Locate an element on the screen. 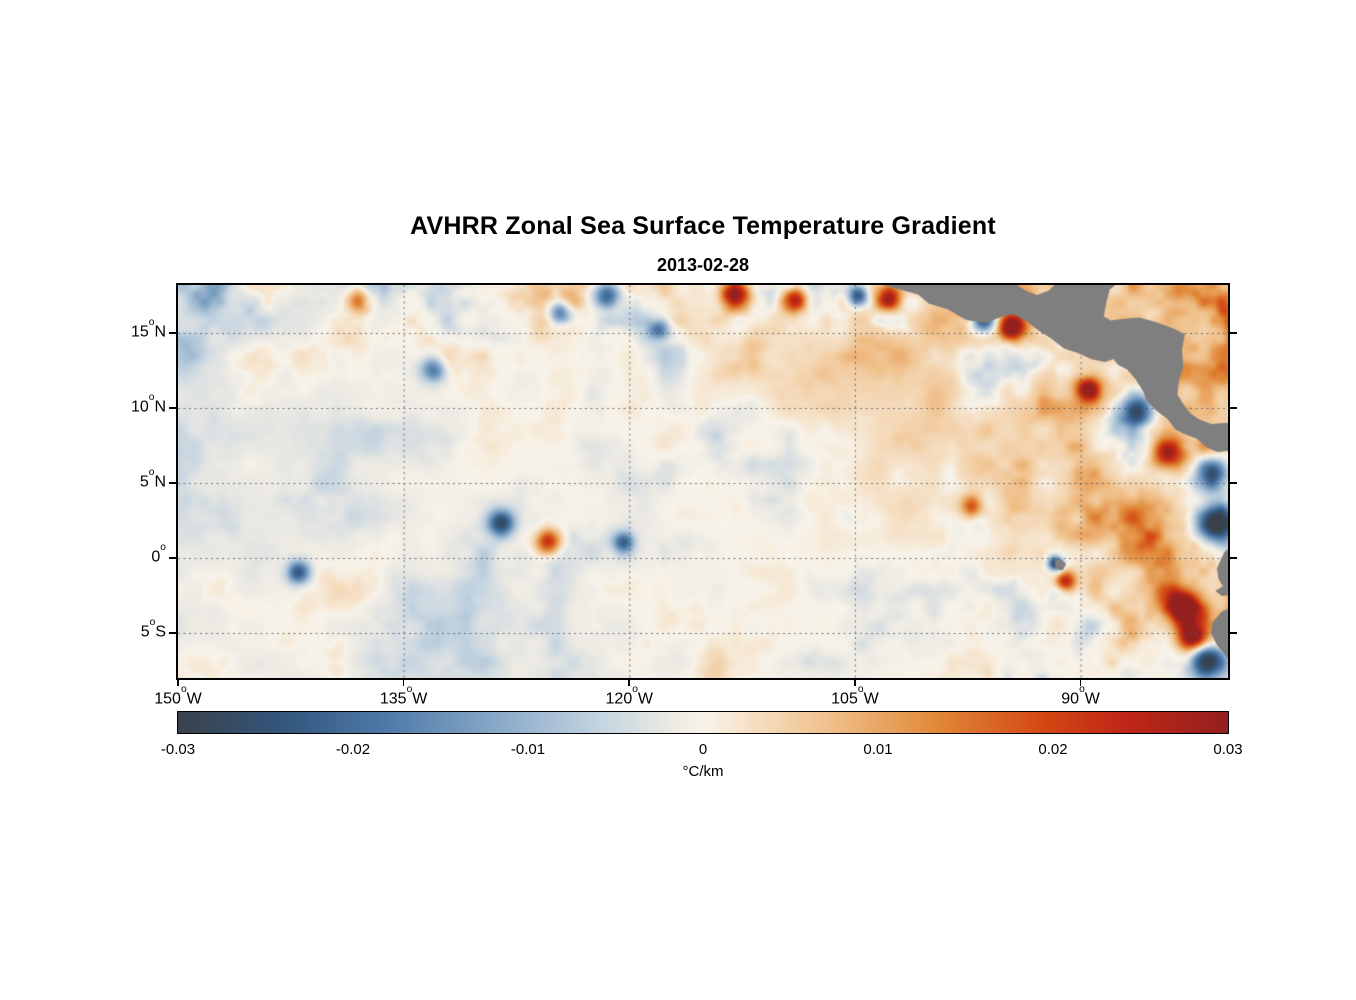 Image resolution: width=1356 pixels, height=1000 pixels. colorbar-tick-label: -0.03 is located at coordinates (178, 749).